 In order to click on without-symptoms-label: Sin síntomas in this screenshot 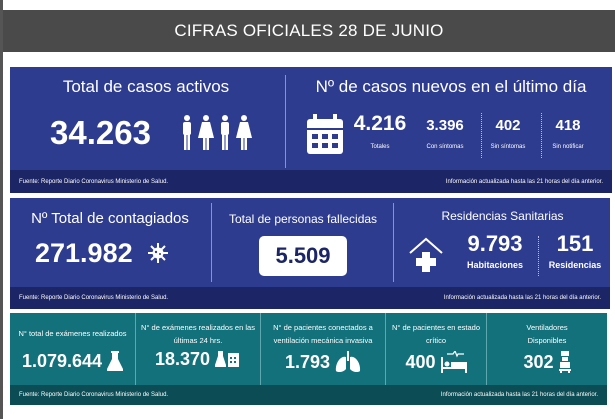, I will do `click(508, 147)`.